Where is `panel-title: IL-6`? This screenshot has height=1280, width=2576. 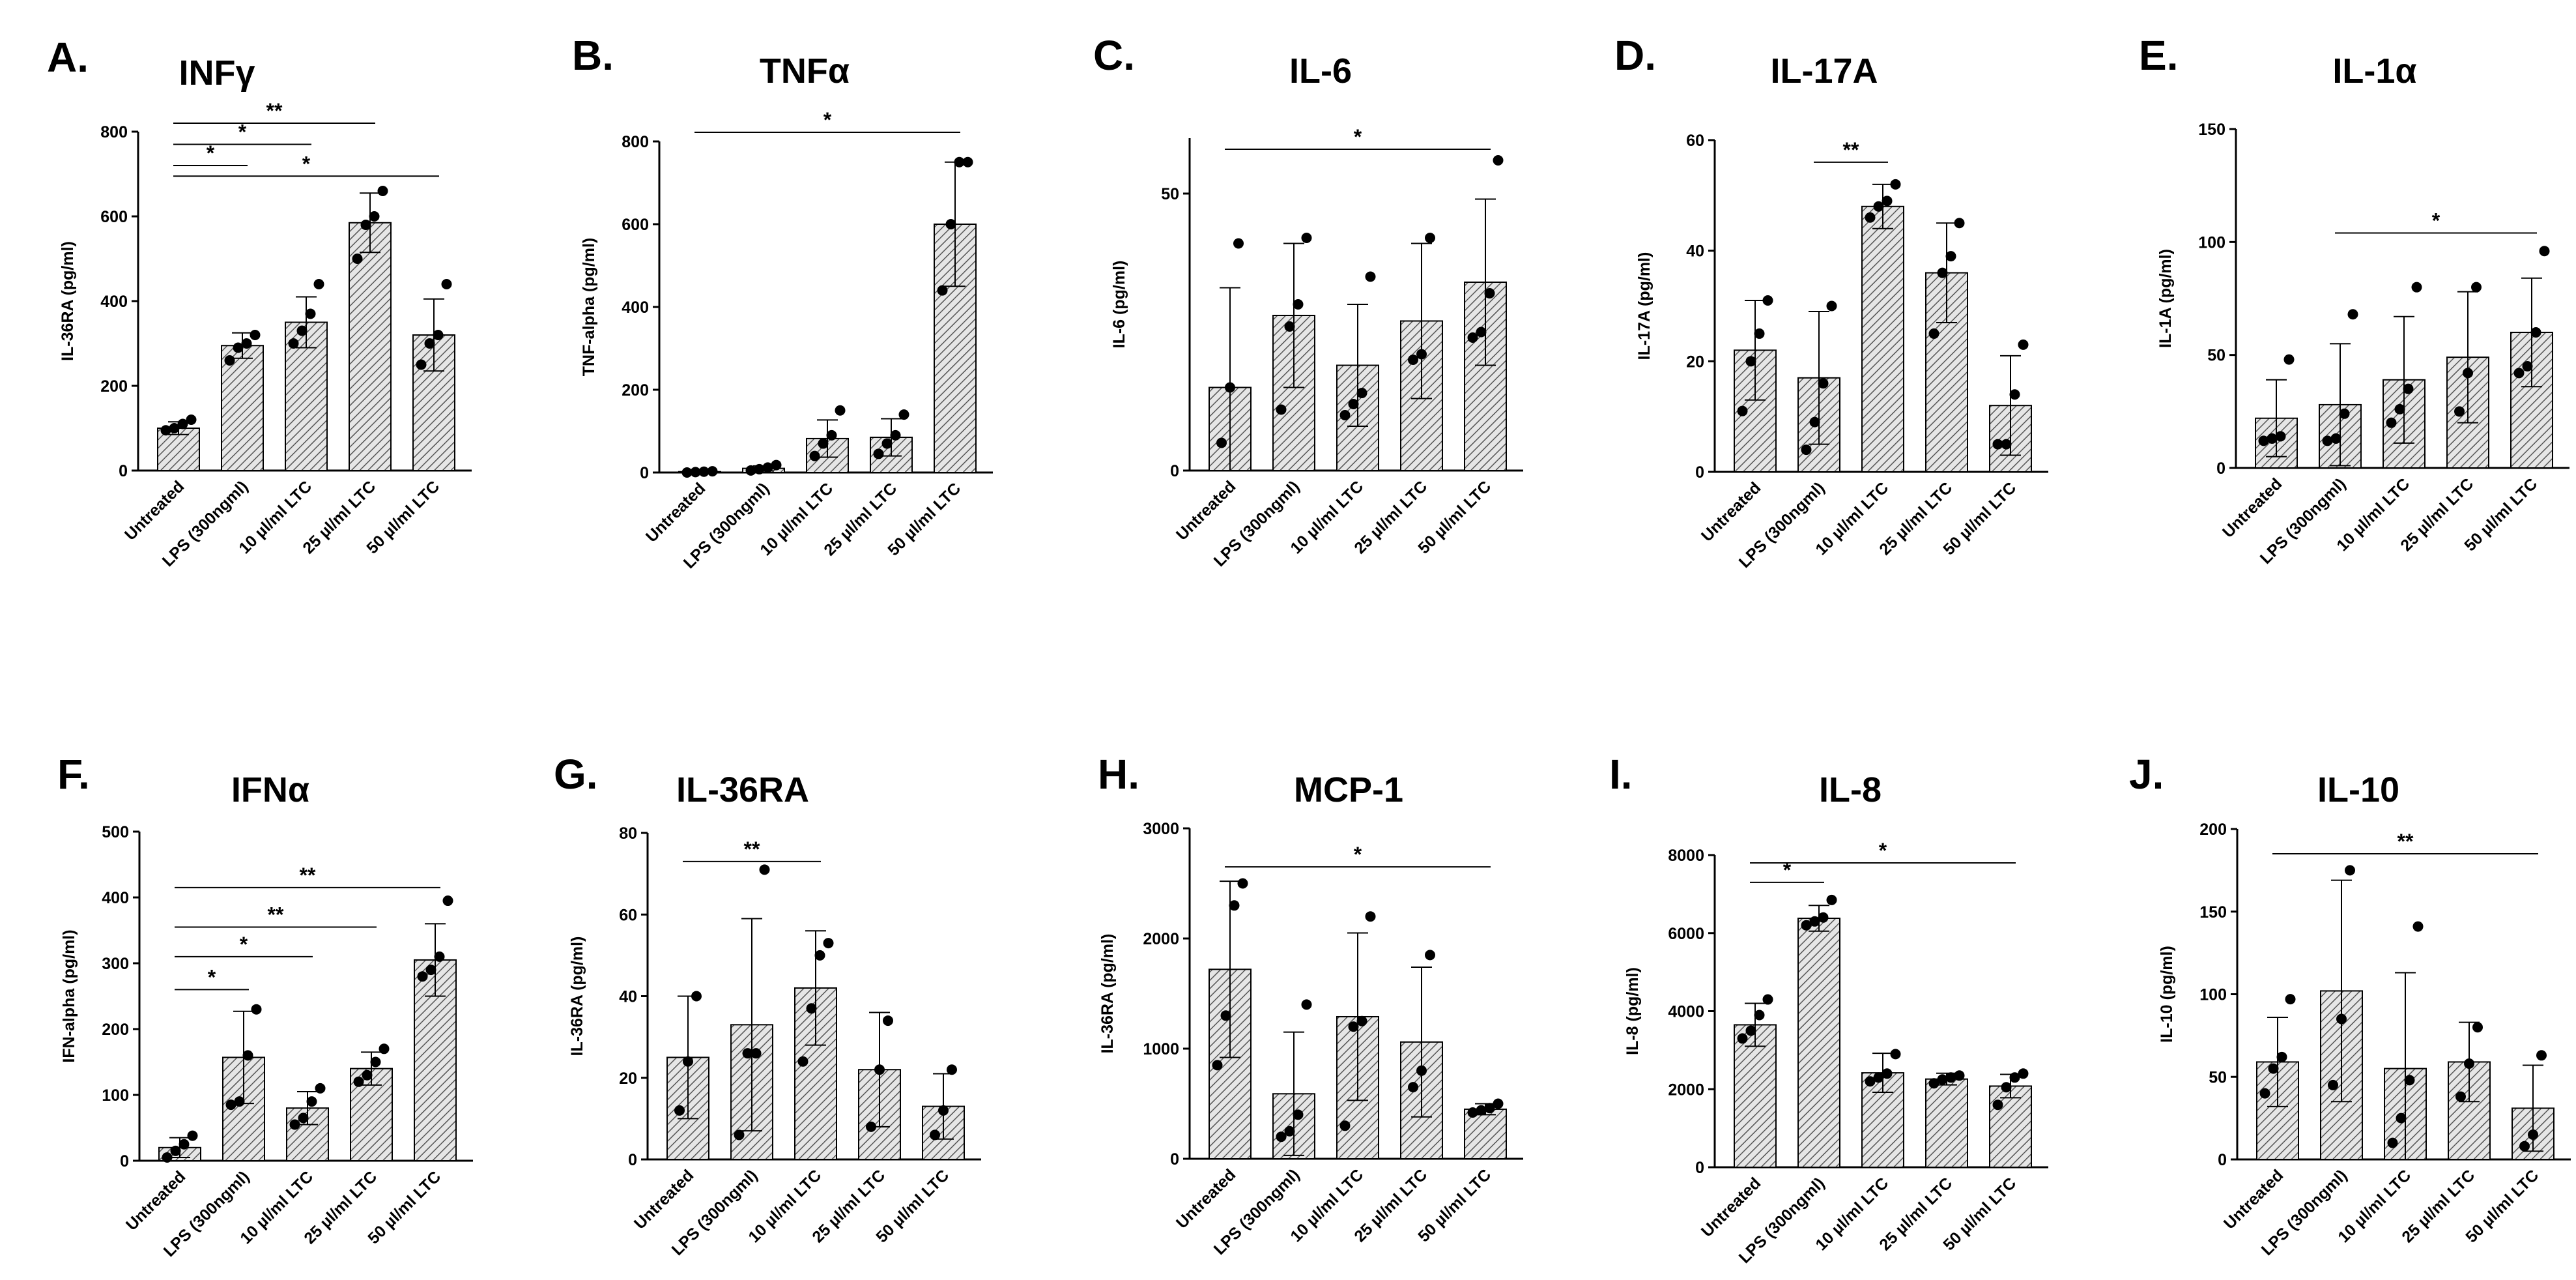 panel-title: IL-6 is located at coordinates (1320, 71).